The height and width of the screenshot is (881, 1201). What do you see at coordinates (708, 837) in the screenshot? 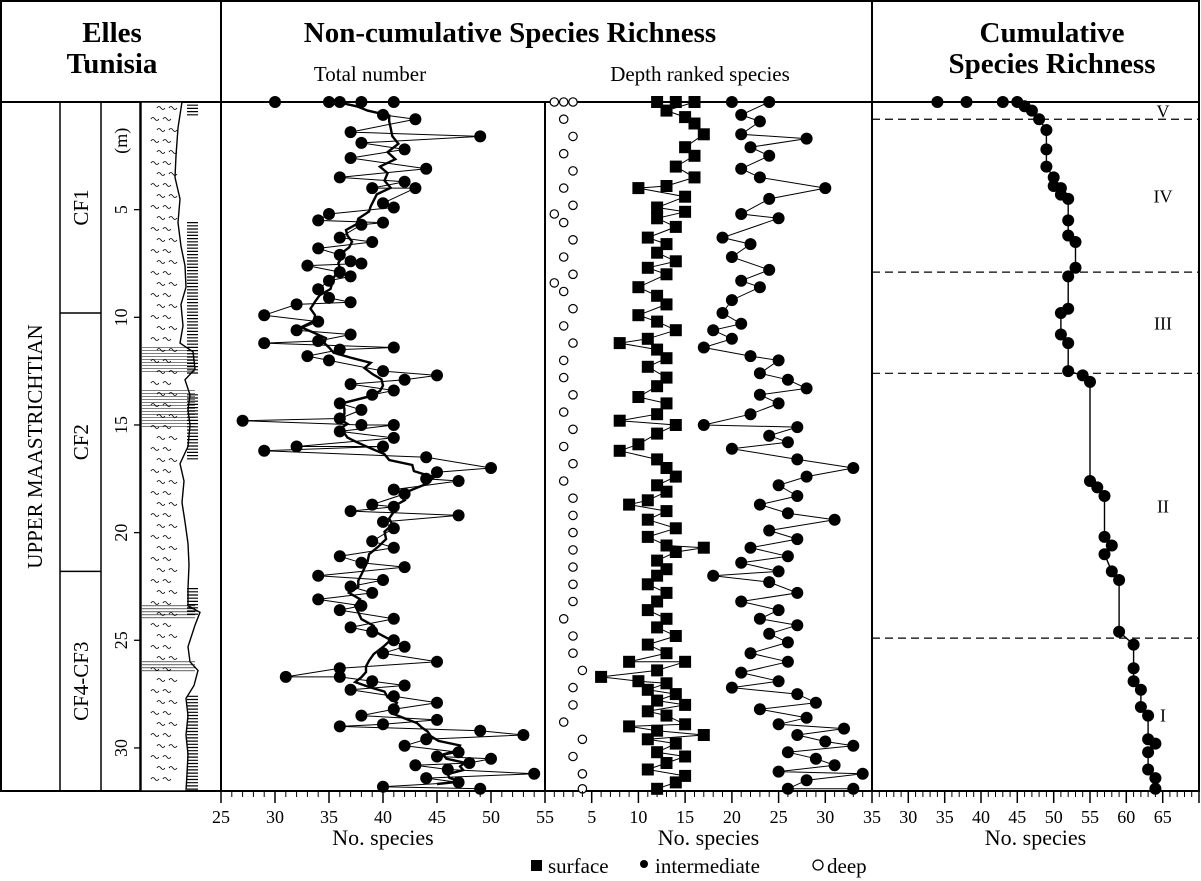
I see `x-axis-title: No. species` at bounding box center [708, 837].